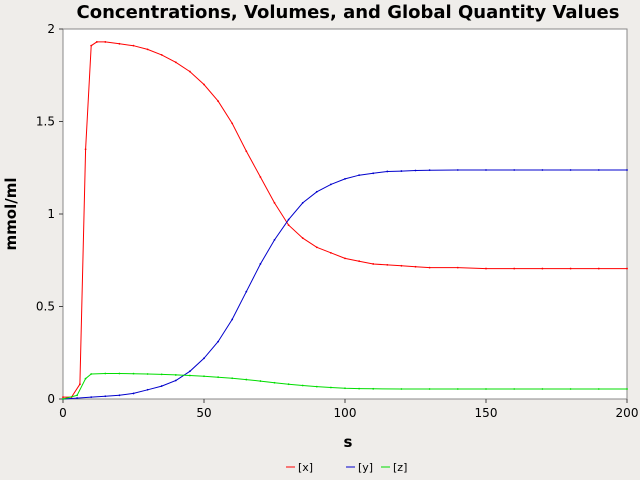  Describe the element at coordinates (346, 467) in the screenshot. I see `legend: [x] [y] [z]` at that location.